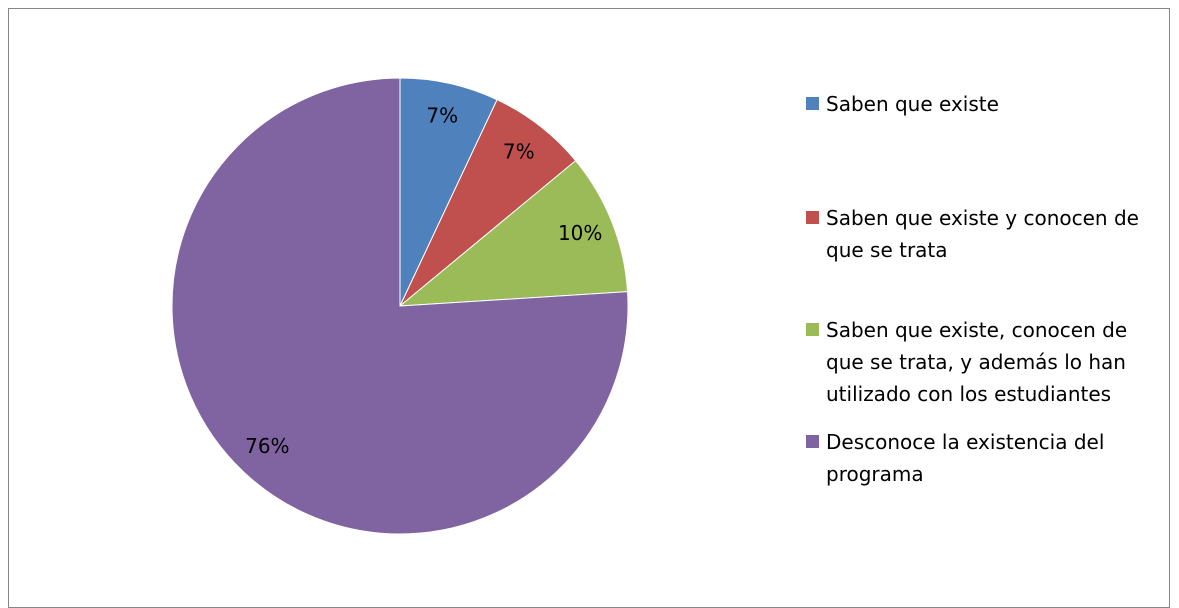 The image size is (1179, 608). What do you see at coordinates (513, 233) in the screenshot?
I see `pie-slice` at bounding box center [513, 233].